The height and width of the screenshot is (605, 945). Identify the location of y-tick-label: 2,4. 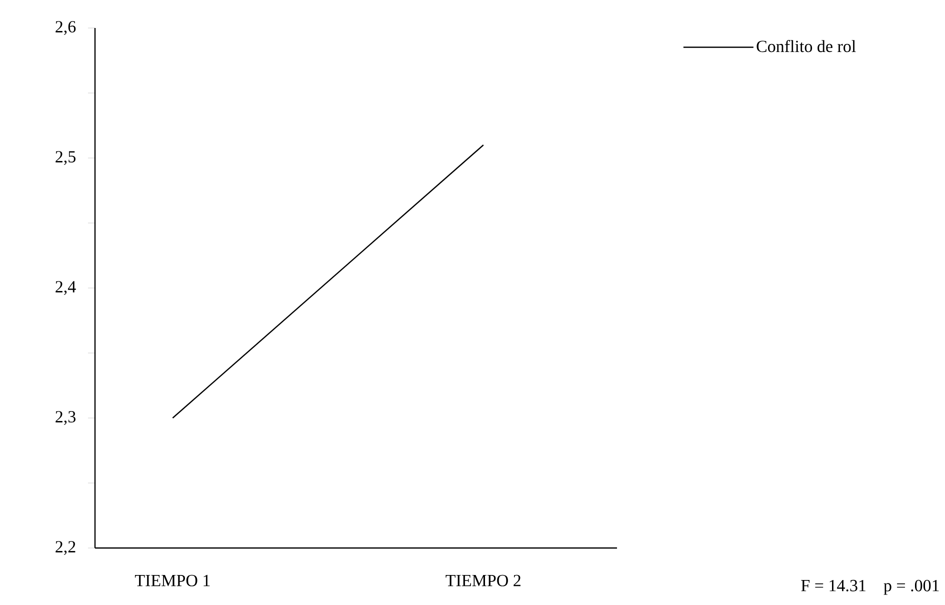
(66, 288).